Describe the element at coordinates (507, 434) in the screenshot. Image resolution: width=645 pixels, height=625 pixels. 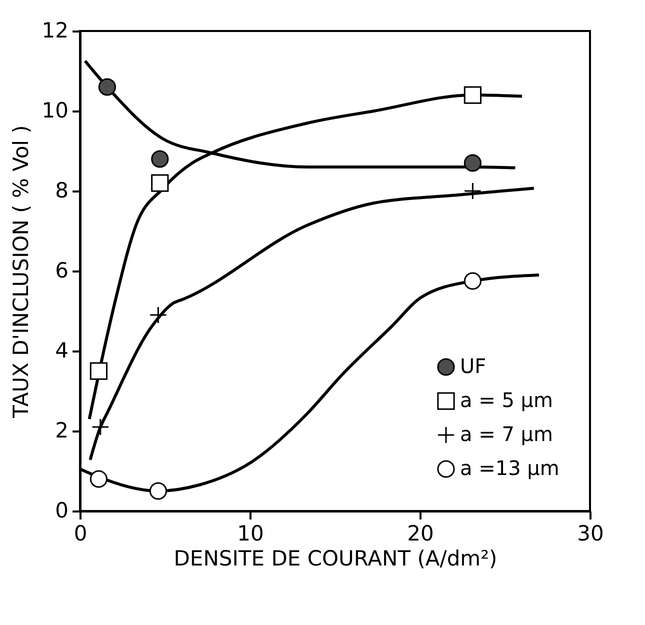
I see `legend-label: a = 7 µm` at that location.